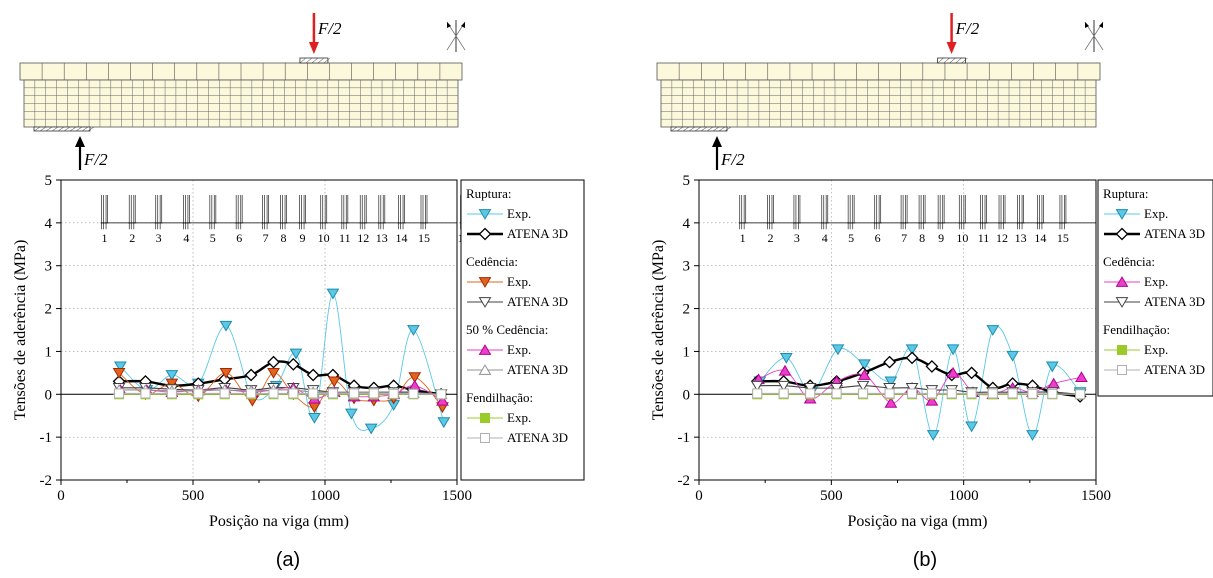 Image resolution: width=1213 pixels, height=578 pixels. Describe the element at coordinates (922, 238) in the screenshot. I see `stirrup-label: 8` at that location.